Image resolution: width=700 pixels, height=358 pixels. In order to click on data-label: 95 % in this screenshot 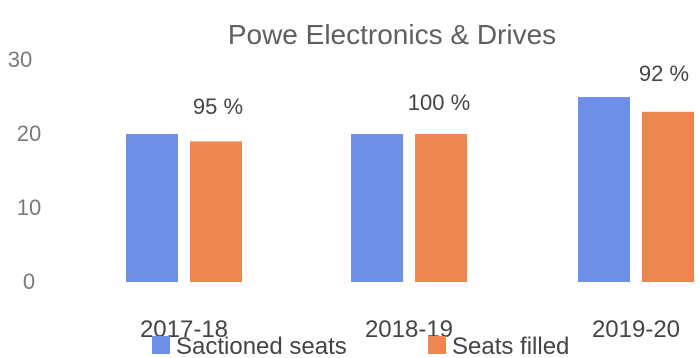, I will do `click(218, 106)`.